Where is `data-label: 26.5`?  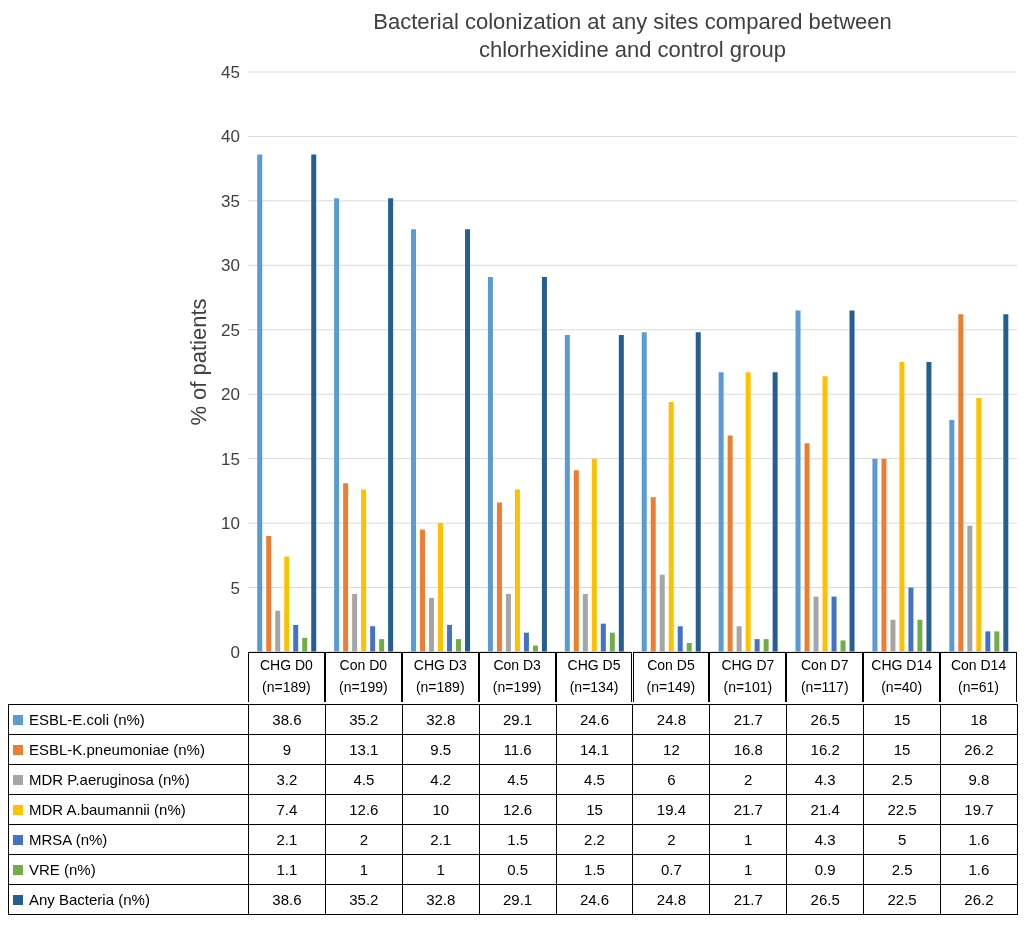
data-label: 26.5 is located at coordinates (825, 899).